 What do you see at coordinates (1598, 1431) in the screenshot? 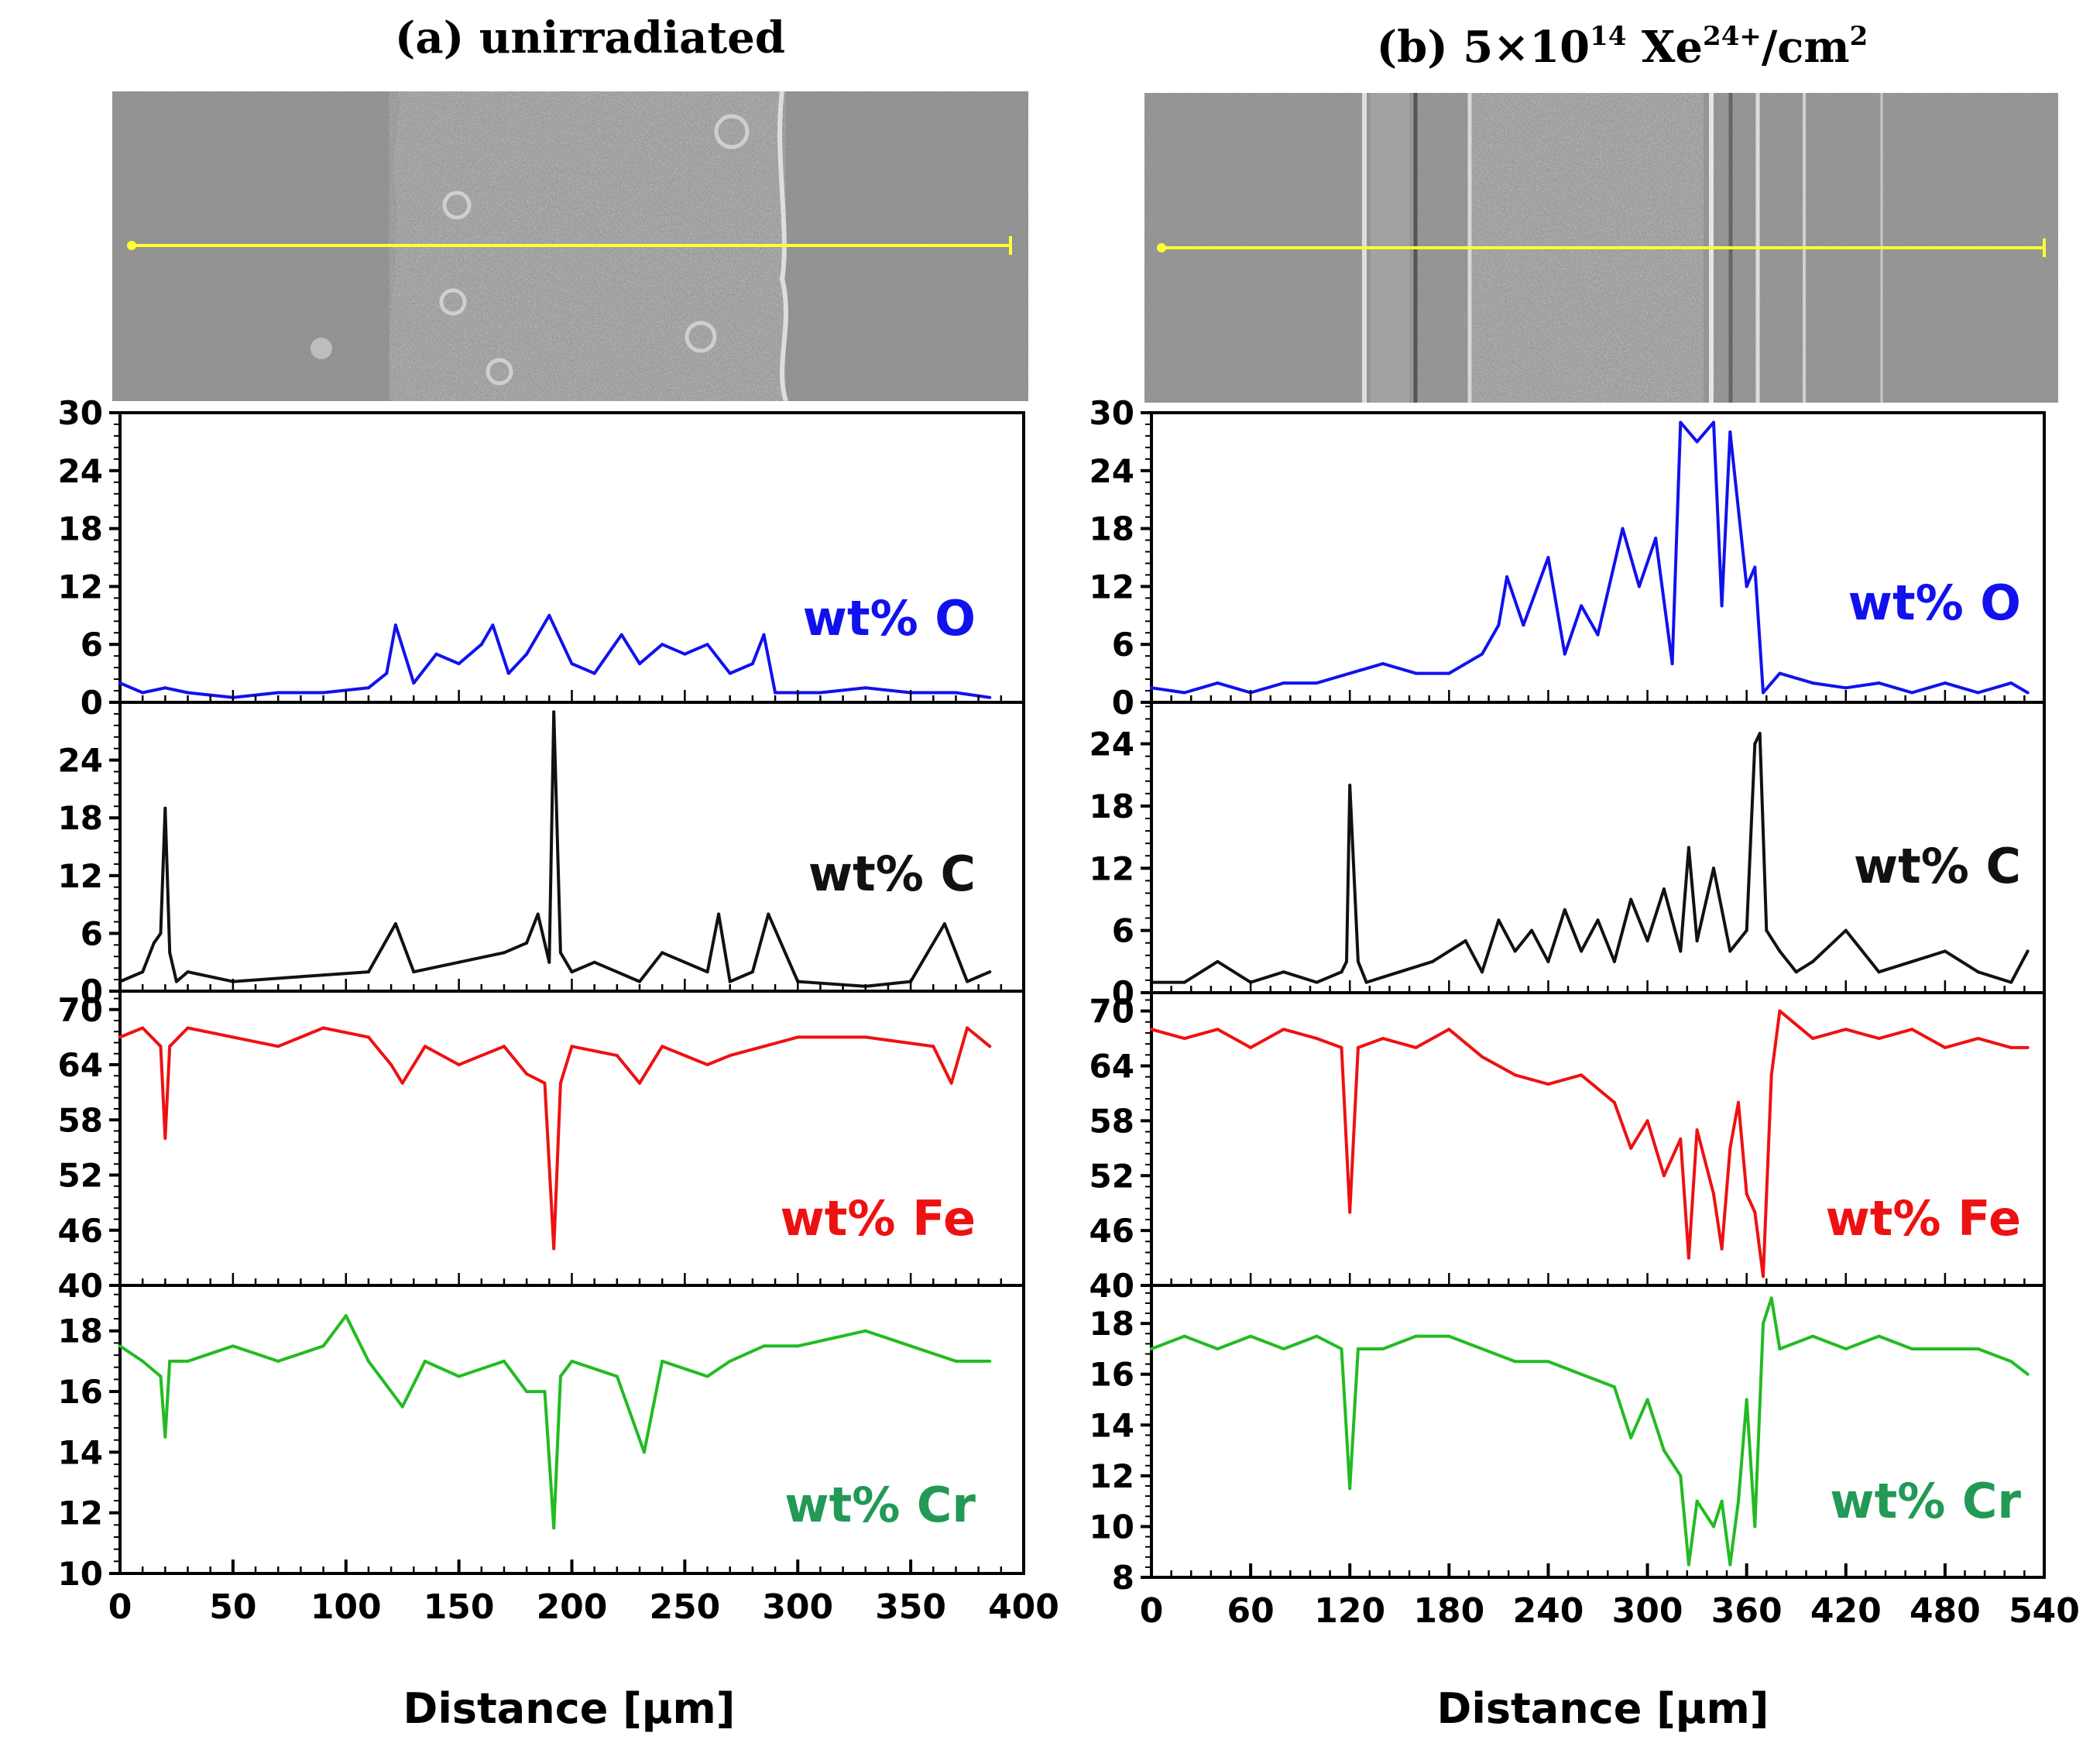
I see `plot-frame-wtcr` at bounding box center [1598, 1431].